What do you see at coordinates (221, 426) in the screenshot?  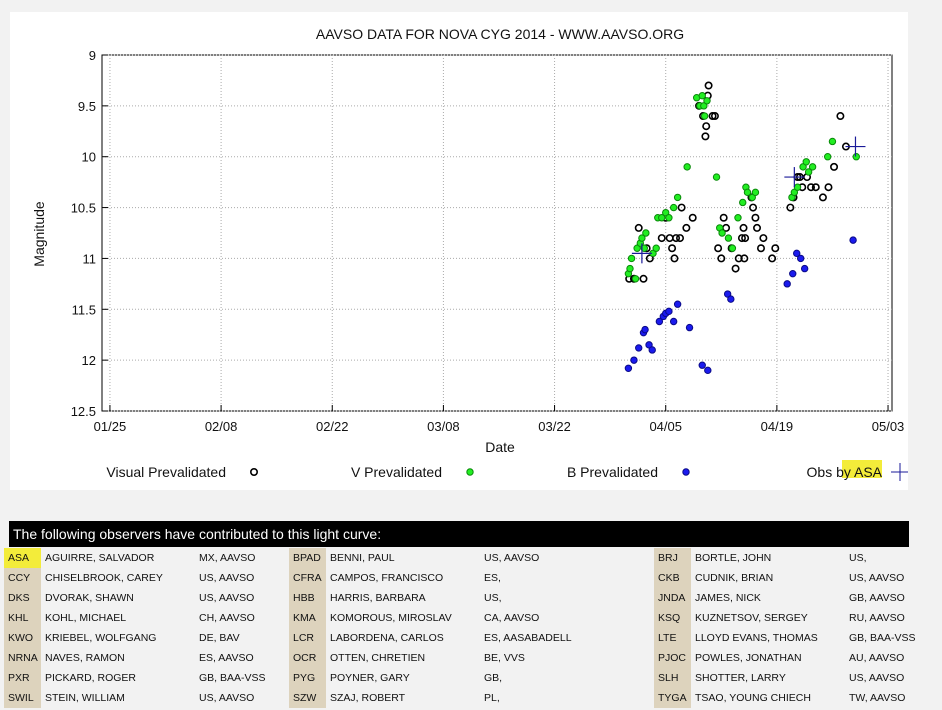 I see `x-tick-label: 02/08` at bounding box center [221, 426].